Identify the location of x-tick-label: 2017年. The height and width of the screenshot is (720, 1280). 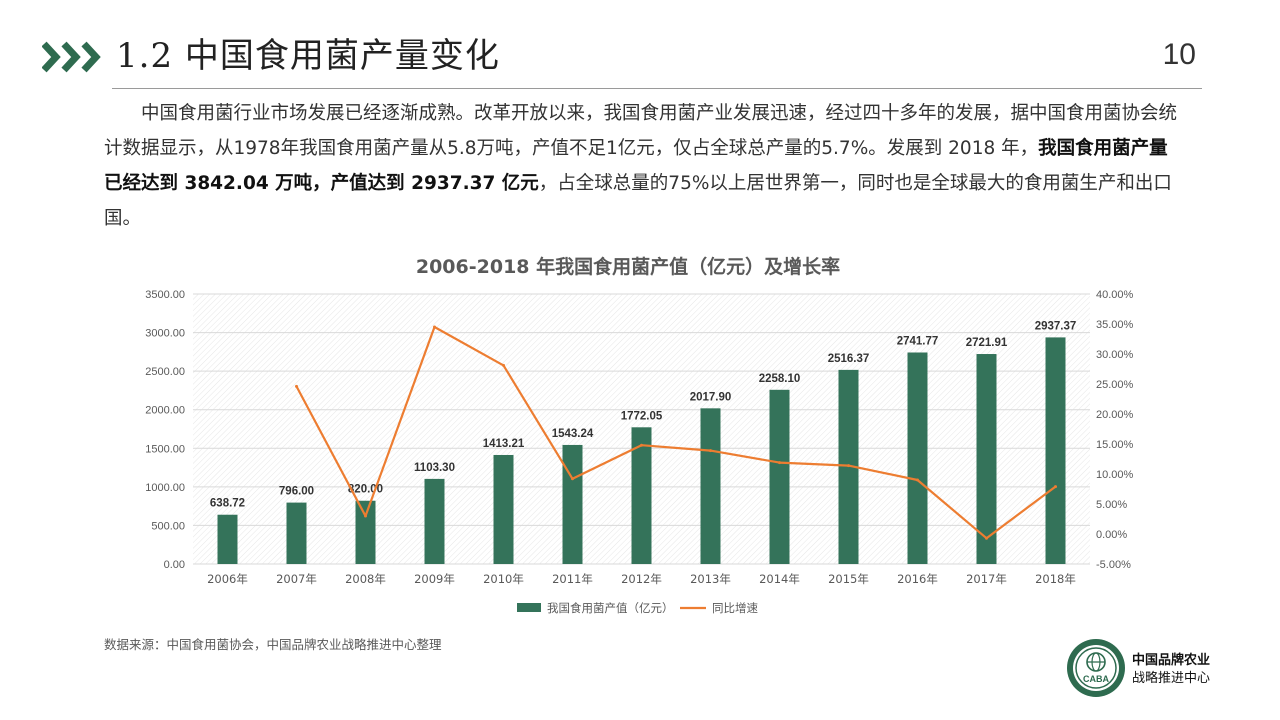
(986, 579).